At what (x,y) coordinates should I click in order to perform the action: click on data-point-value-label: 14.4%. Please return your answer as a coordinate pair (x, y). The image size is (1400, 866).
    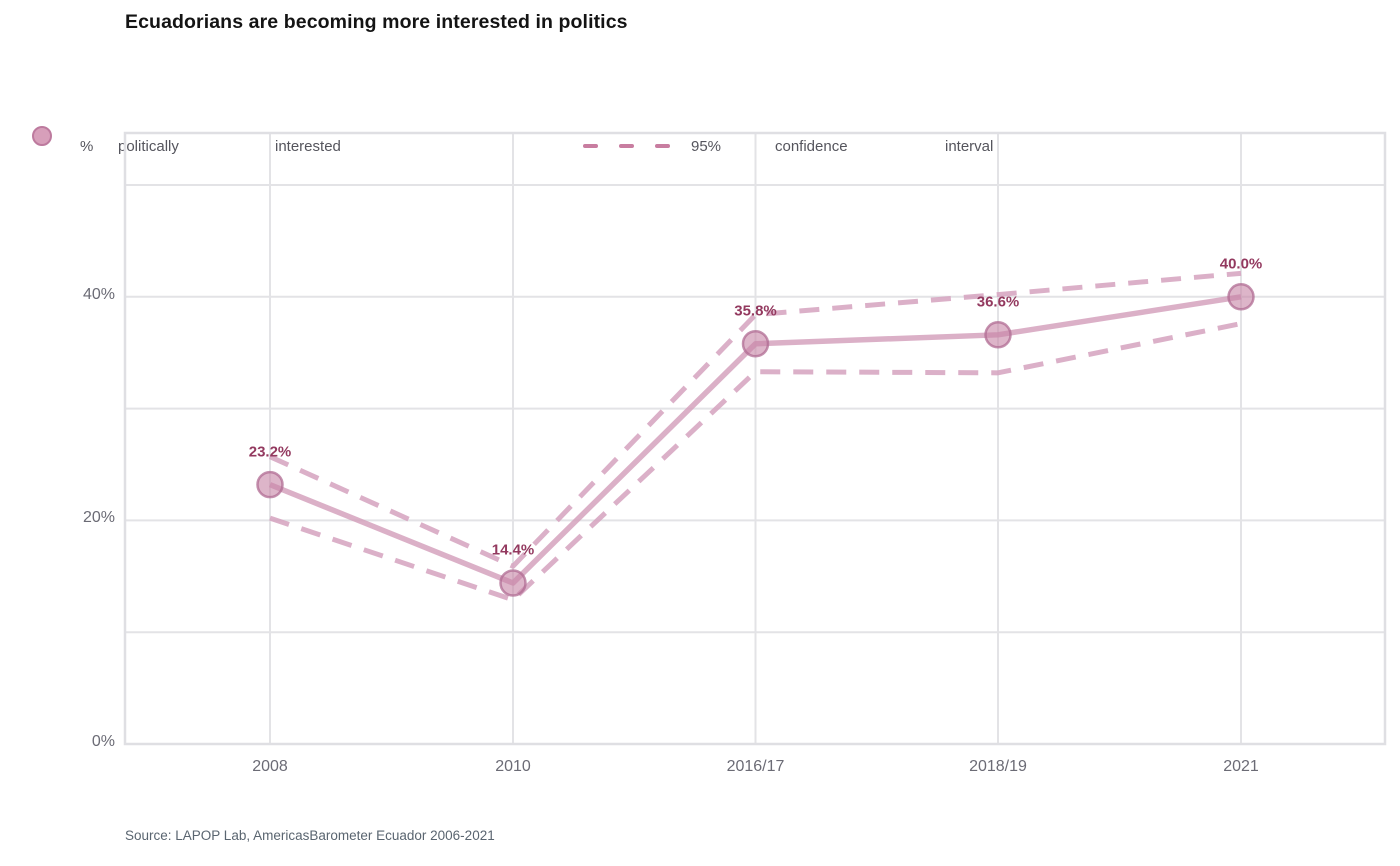
    Looking at the image, I should click on (513, 550).